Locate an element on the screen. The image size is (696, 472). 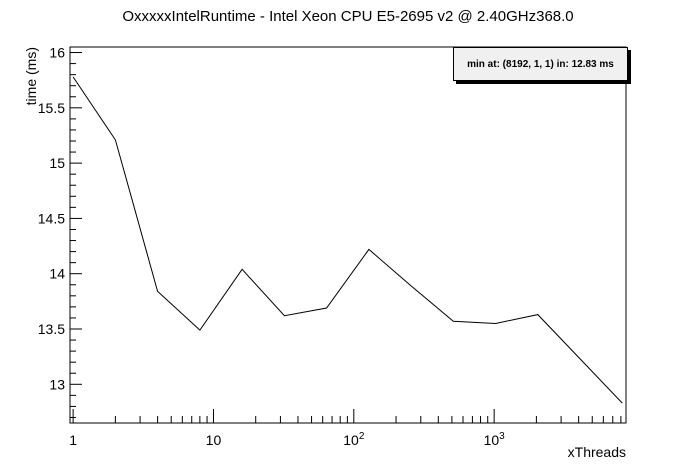
y-tick-label: 16 is located at coordinates (57, 53).